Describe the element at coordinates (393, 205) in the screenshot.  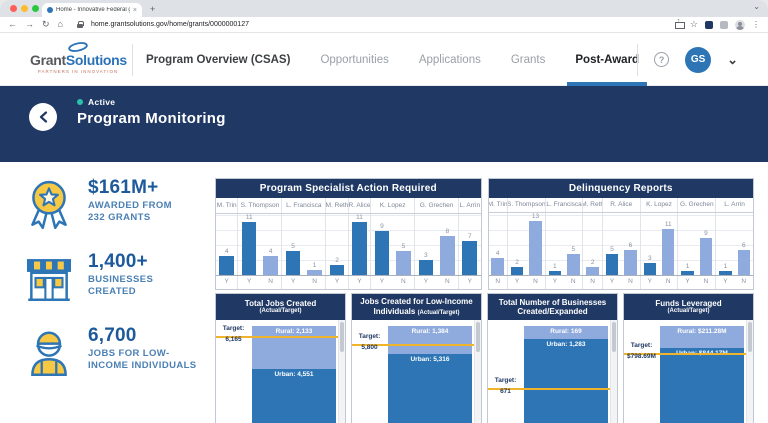
I see `chart-category-label: K. Lopez` at that location.